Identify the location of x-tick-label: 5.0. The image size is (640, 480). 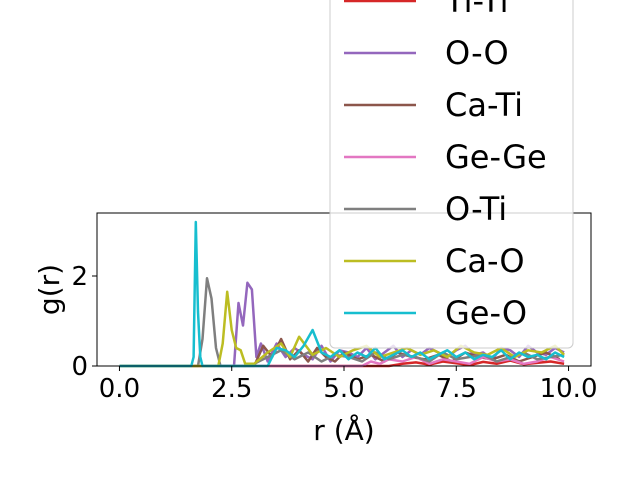
(343, 389).